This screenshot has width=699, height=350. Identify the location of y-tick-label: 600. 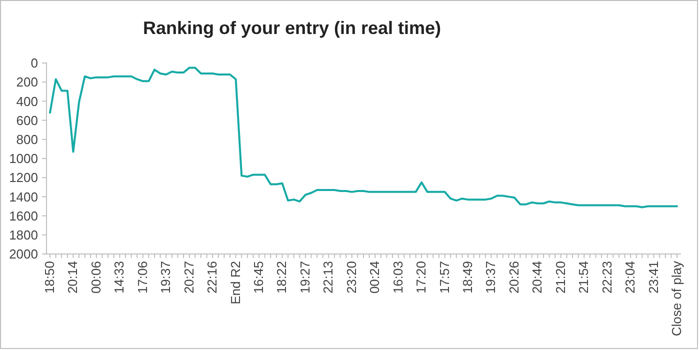
(27, 120).